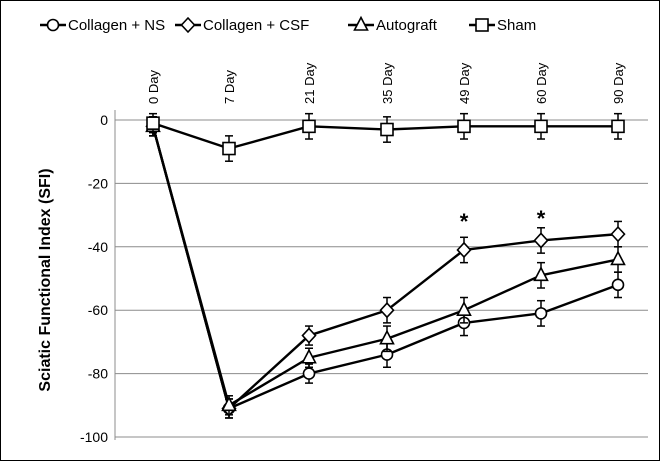  Describe the element at coordinates (98, 310) in the screenshot. I see `y-tick-label: -60` at that location.